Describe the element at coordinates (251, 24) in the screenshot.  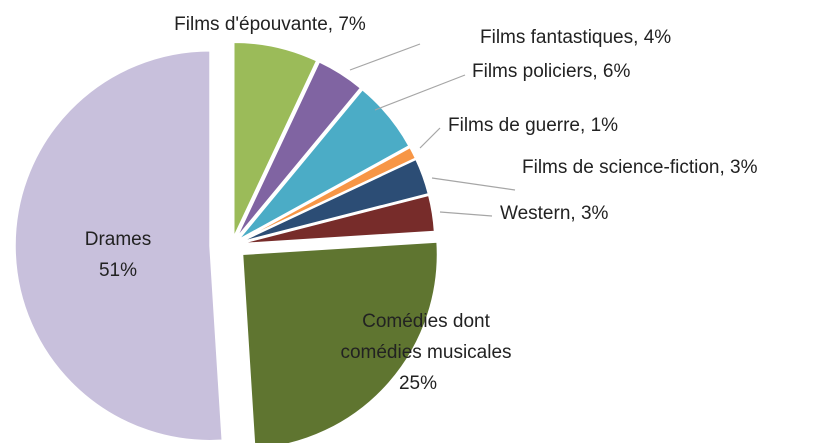
I see `category-label: Films d'épouvante` at that location.